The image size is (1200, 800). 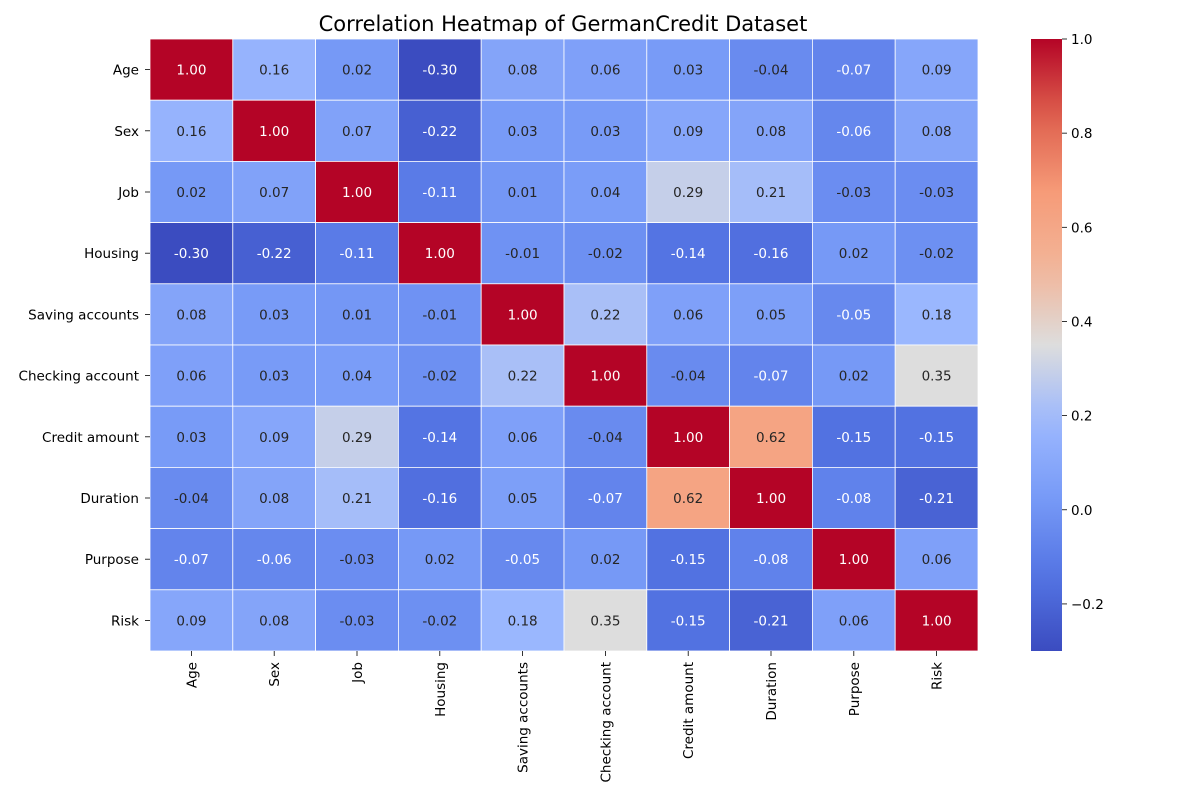 What do you see at coordinates (440, 560) in the screenshot?
I see `cell-value-label-8-3: 0.02` at bounding box center [440, 560].